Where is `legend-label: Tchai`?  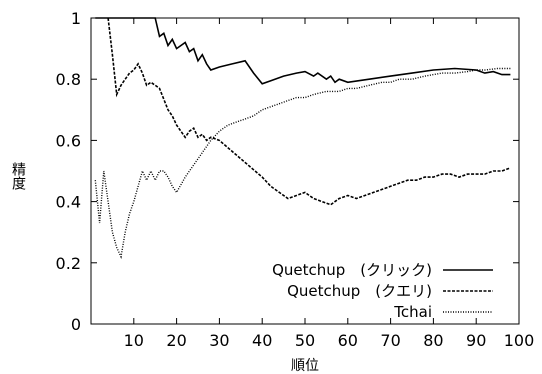
legend-label: Tchai is located at coordinates (412, 312).